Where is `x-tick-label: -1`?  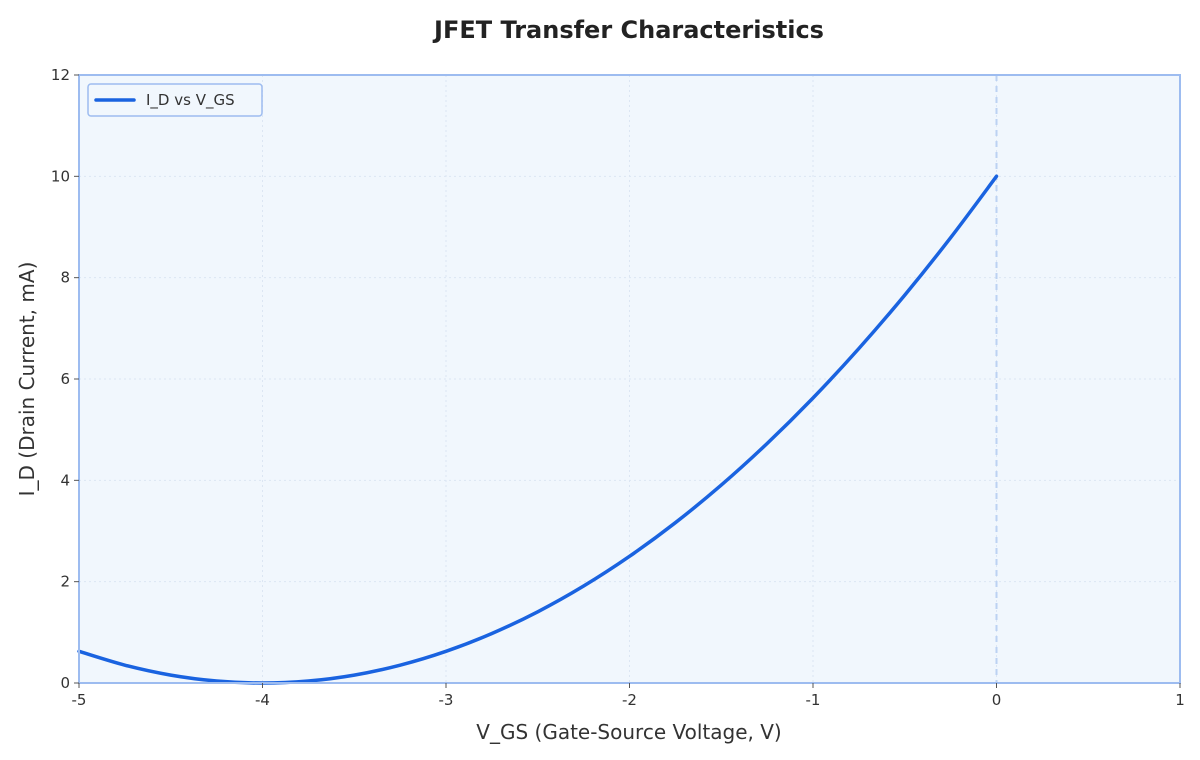
x-tick-label: -1 is located at coordinates (813, 700).